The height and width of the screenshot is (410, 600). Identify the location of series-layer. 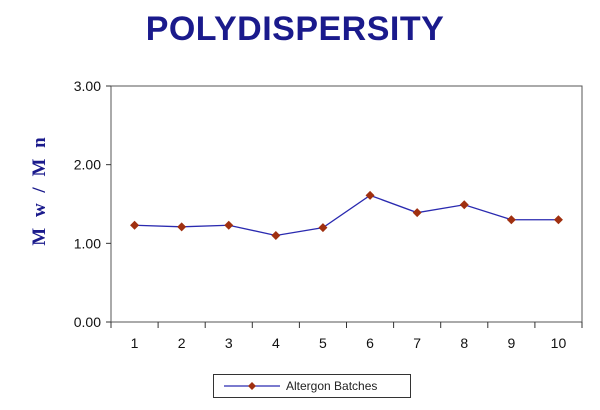
(346, 215).